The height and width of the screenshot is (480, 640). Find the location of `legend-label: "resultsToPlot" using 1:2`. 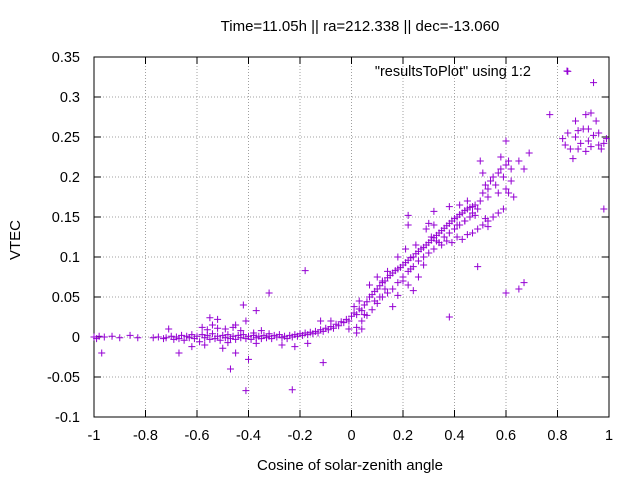

legend-label: "resultsToPlot" using 1:2 is located at coordinates (453, 72).